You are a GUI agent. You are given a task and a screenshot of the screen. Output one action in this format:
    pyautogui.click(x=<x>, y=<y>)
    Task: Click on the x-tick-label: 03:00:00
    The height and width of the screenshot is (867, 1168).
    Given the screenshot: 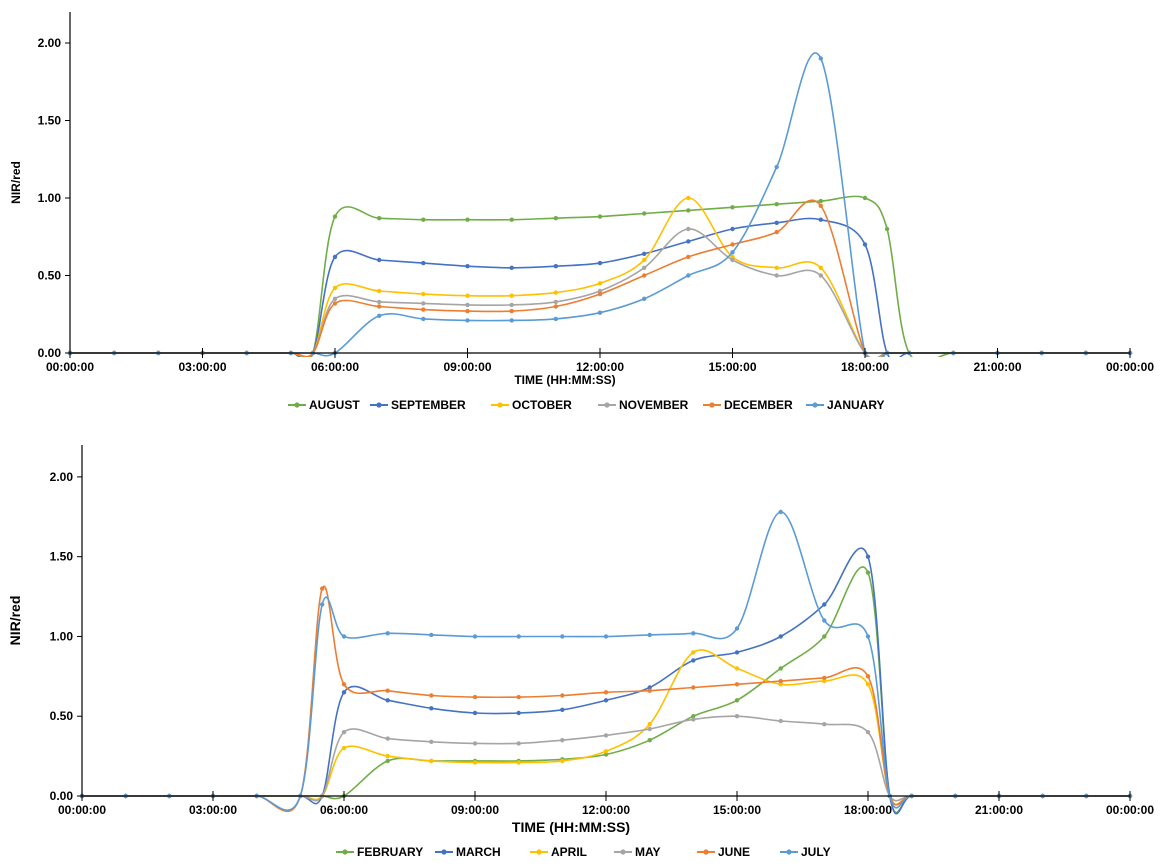 What is the action you would take?
    pyautogui.click(x=213, y=810)
    